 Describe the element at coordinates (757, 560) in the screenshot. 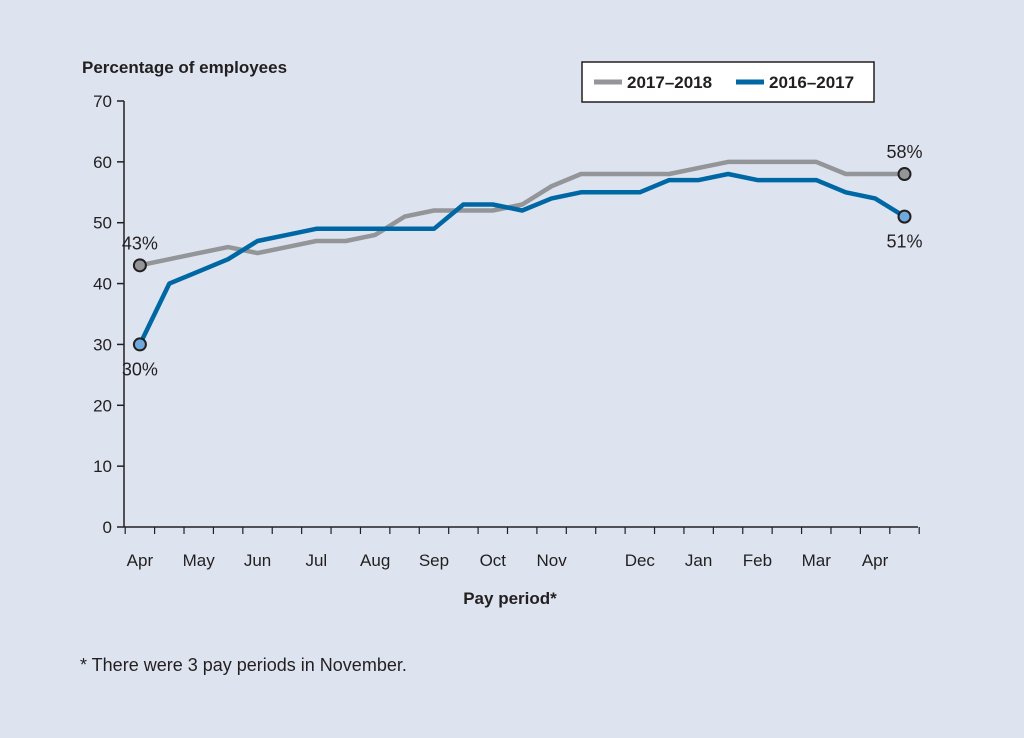

I see `x-tick-label: Feb` at that location.